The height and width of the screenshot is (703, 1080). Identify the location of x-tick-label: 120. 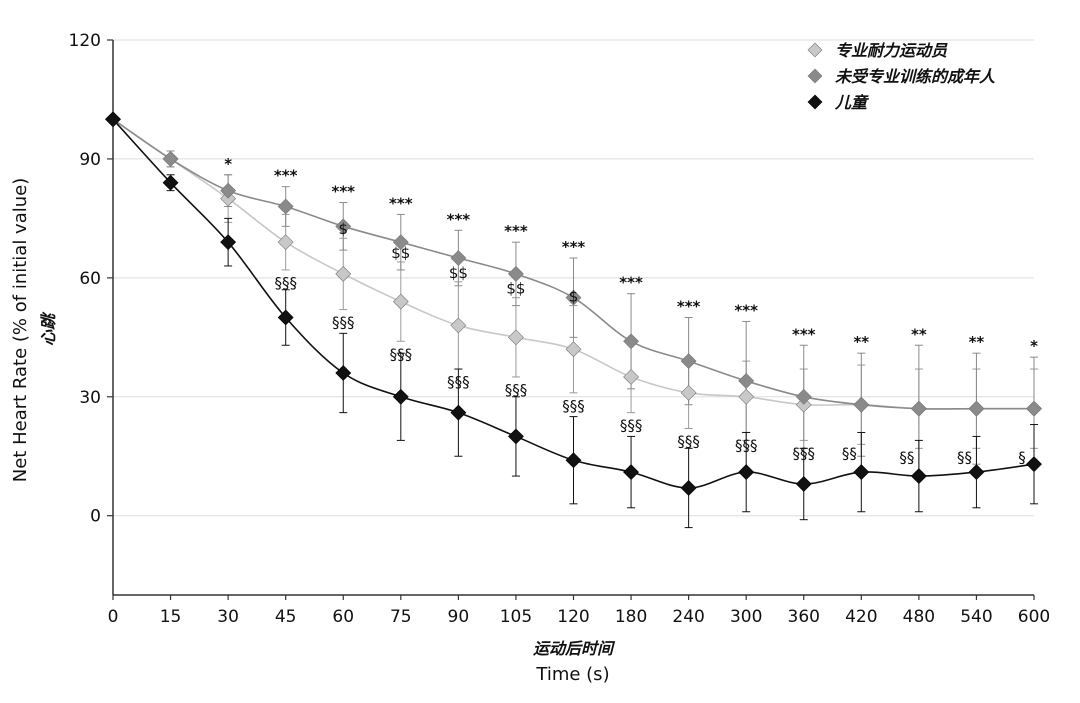
(573, 617).